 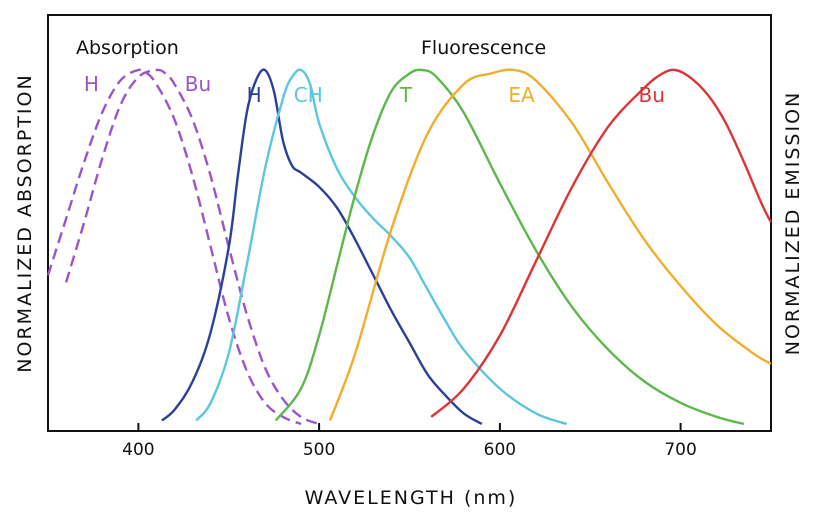 What do you see at coordinates (680, 450) in the screenshot?
I see `x-tick-label-700: 700` at bounding box center [680, 450].